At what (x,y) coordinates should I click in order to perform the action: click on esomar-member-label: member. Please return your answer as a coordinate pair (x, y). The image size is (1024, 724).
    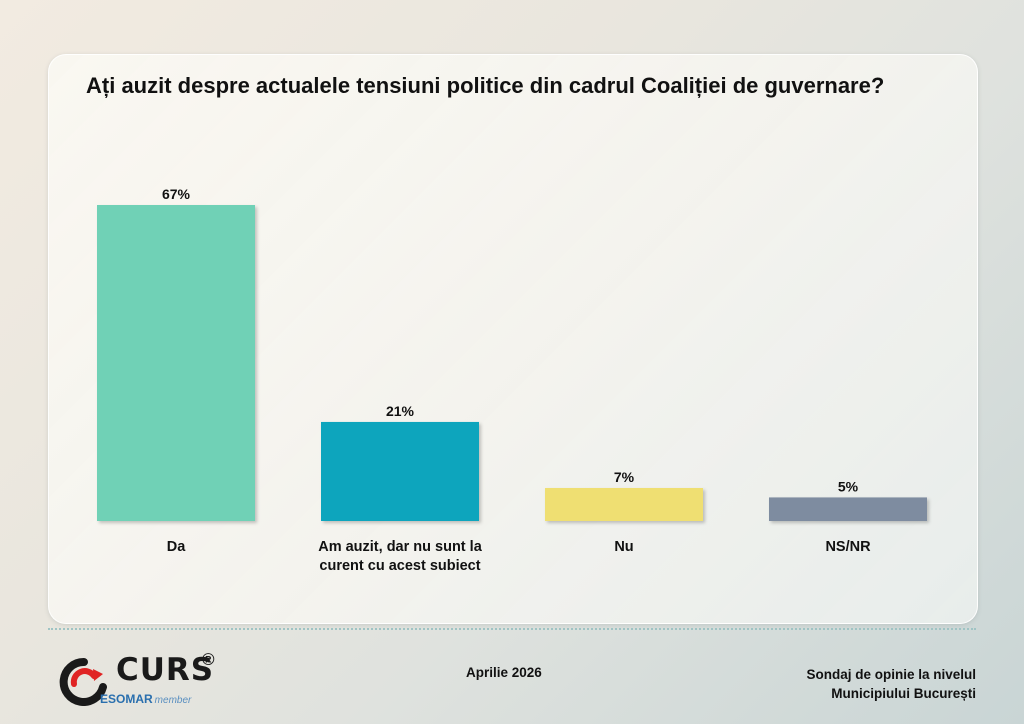
    Looking at the image, I should click on (173, 700).